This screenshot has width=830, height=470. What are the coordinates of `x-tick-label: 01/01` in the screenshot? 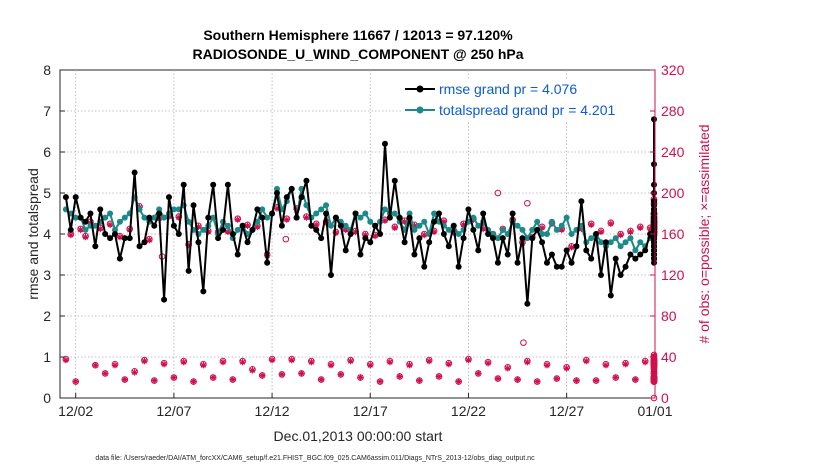 It's located at (654, 411).